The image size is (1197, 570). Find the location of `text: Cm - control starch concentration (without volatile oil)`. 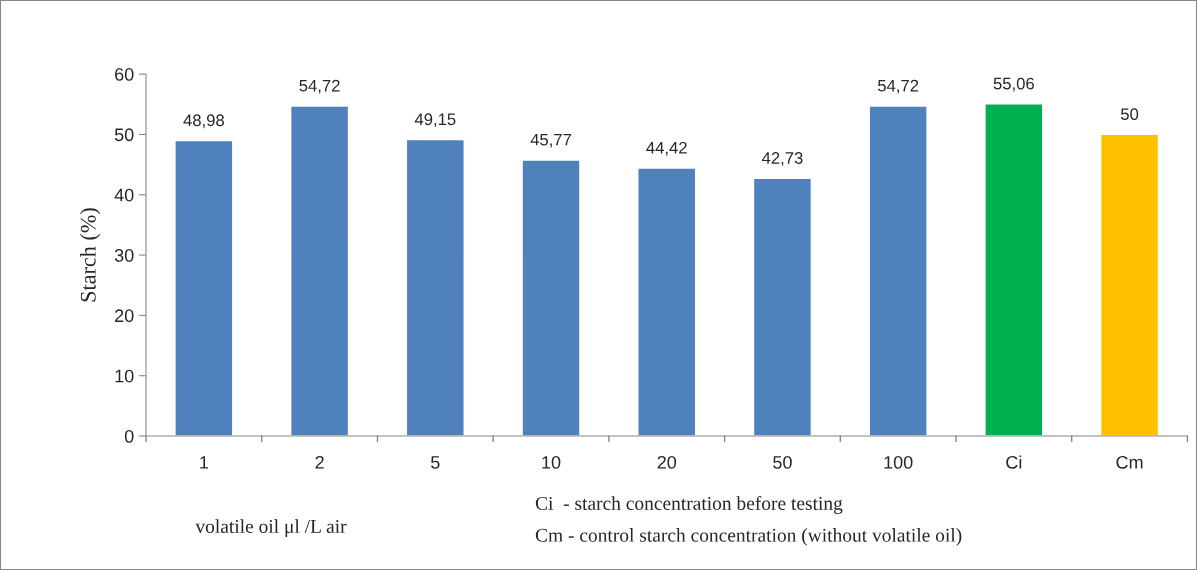

text: Cm - control starch concentration (without volatile oil) is located at coordinates (748, 537).